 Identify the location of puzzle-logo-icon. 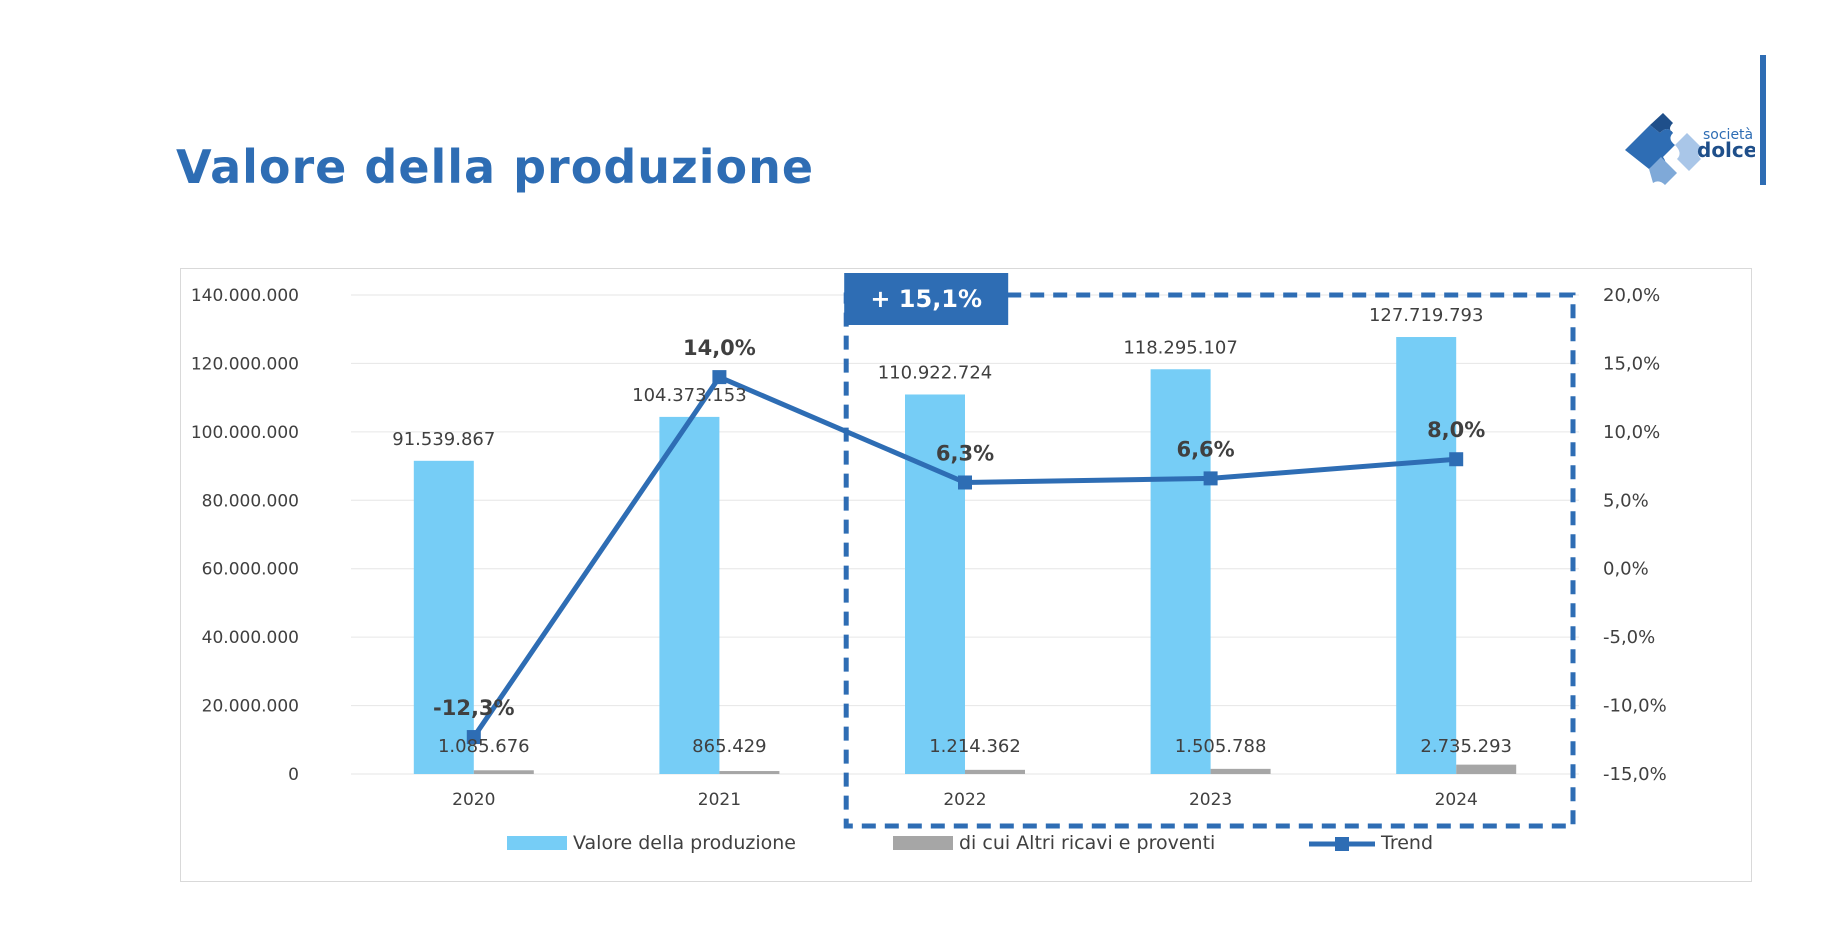
(1663, 149).